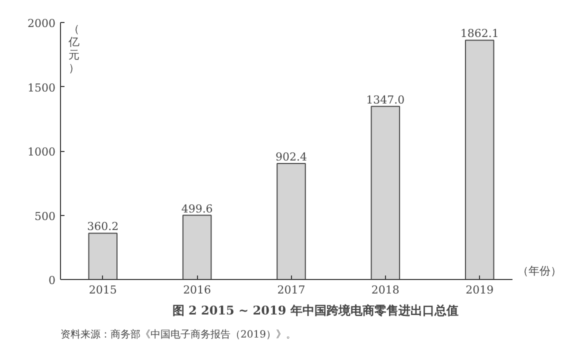 The width and height of the screenshot is (588, 345). What do you see at coordinates (45, 216) in the screenshot?
I see `y-tick-label: 500` at bounding box center [45, 216].